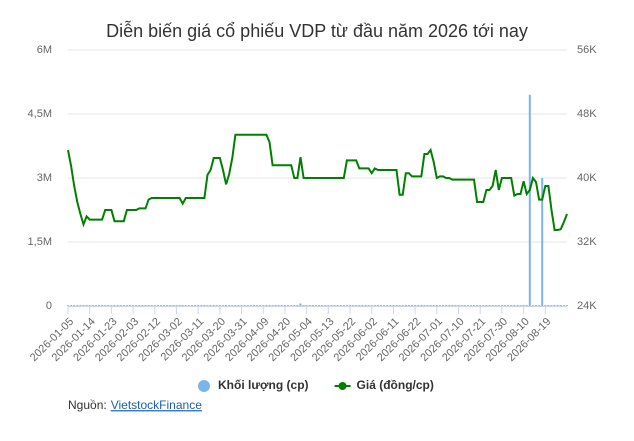  I want to click on y-tick-label: 6M, so click(44, 50).